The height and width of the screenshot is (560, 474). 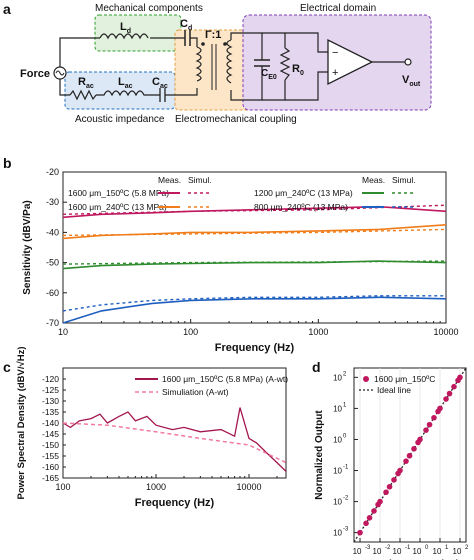 I want to click on electromech-label: Electromechanical coupling, so click(x=236, y=119).